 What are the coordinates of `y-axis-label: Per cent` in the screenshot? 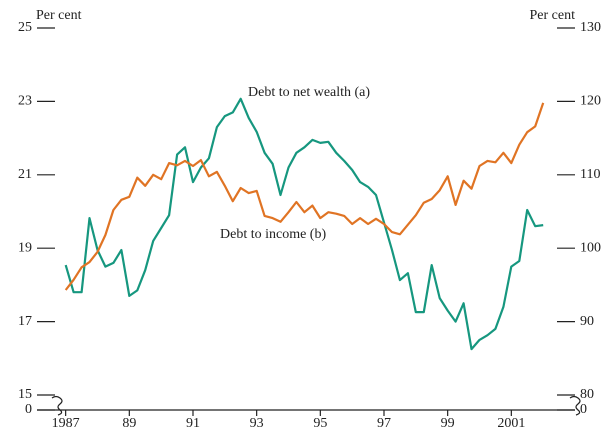 It's located at (59, 15).